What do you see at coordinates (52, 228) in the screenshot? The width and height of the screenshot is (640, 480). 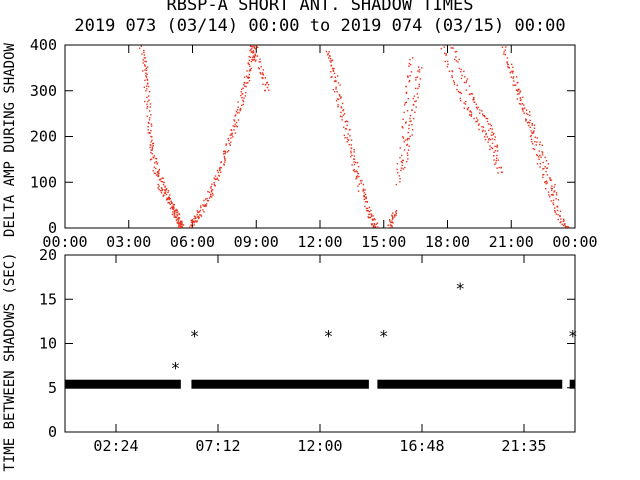 I see `panel1-ytick-label: 0` at bounding box center [52, 228].